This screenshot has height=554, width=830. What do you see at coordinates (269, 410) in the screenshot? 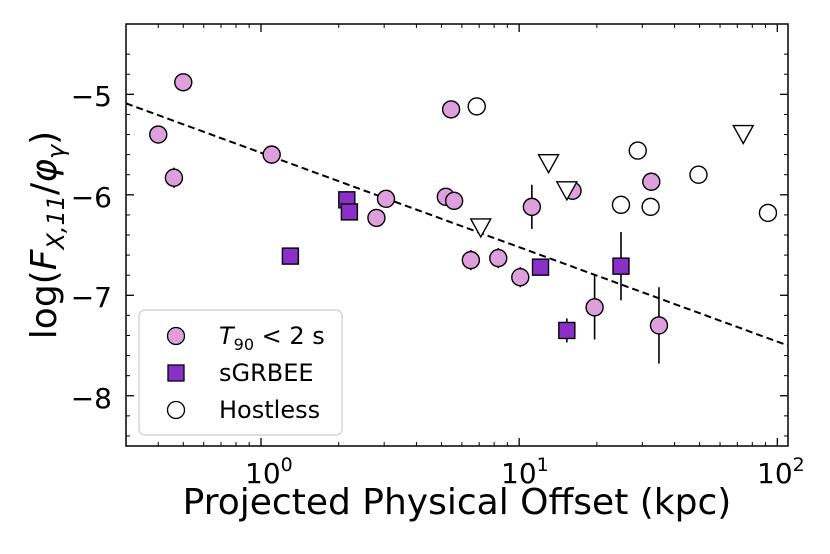
I see `legend-label-hostless: Hostless` at bounding box center [269, 410].